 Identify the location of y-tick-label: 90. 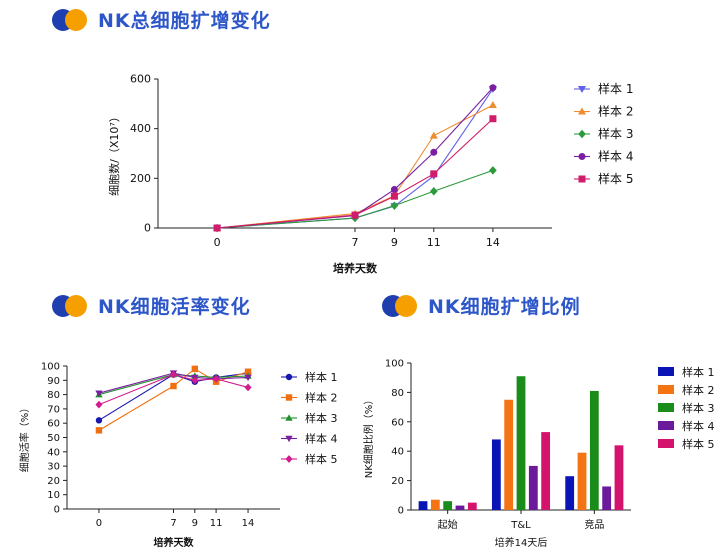
(53, 381).